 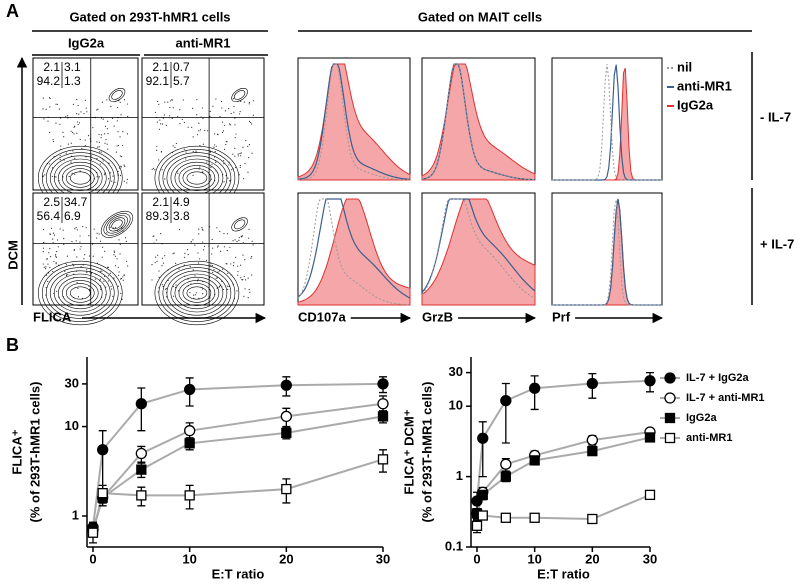 I want to click on legend-label: IL-7 + anti-MR1, so click(x=725, y=398).